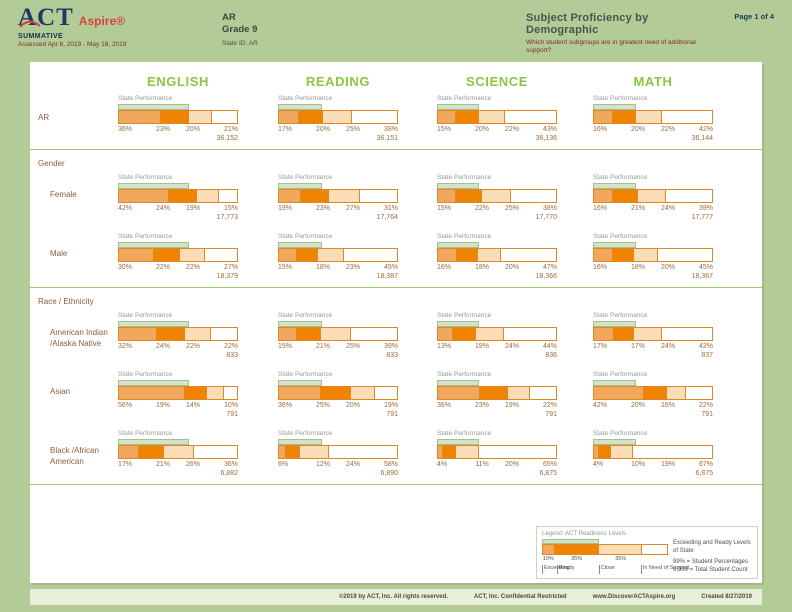  Describe the element at coordinates (125, 346) in the screenshot. I see `segment-percentage: 32%` at that location.